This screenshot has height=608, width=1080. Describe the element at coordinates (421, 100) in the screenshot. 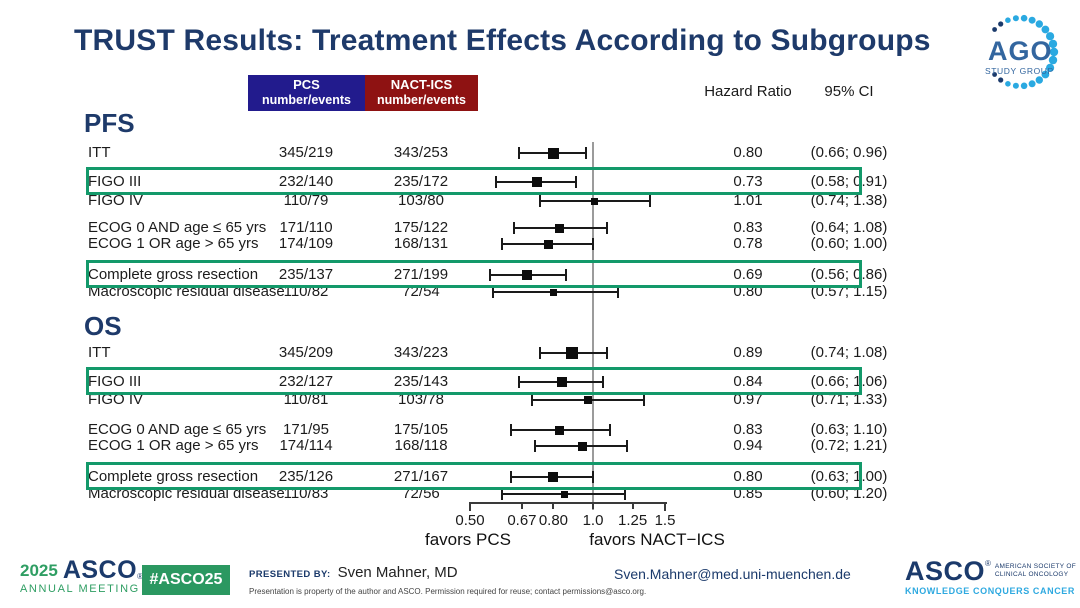

I see `nact-header-line2: number/events` at that location.